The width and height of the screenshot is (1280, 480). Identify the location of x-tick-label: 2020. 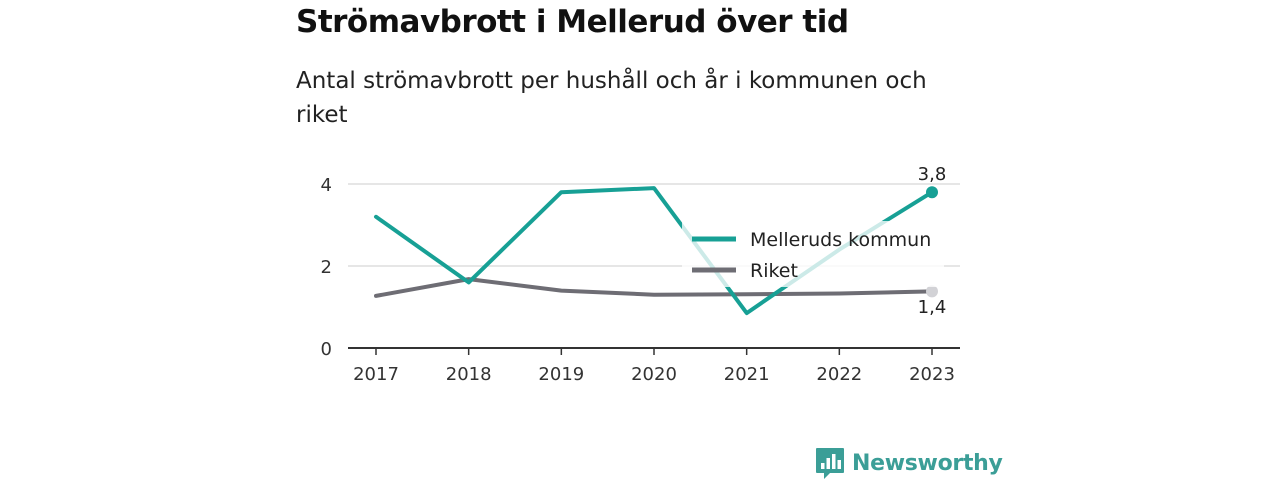
(654, 374).